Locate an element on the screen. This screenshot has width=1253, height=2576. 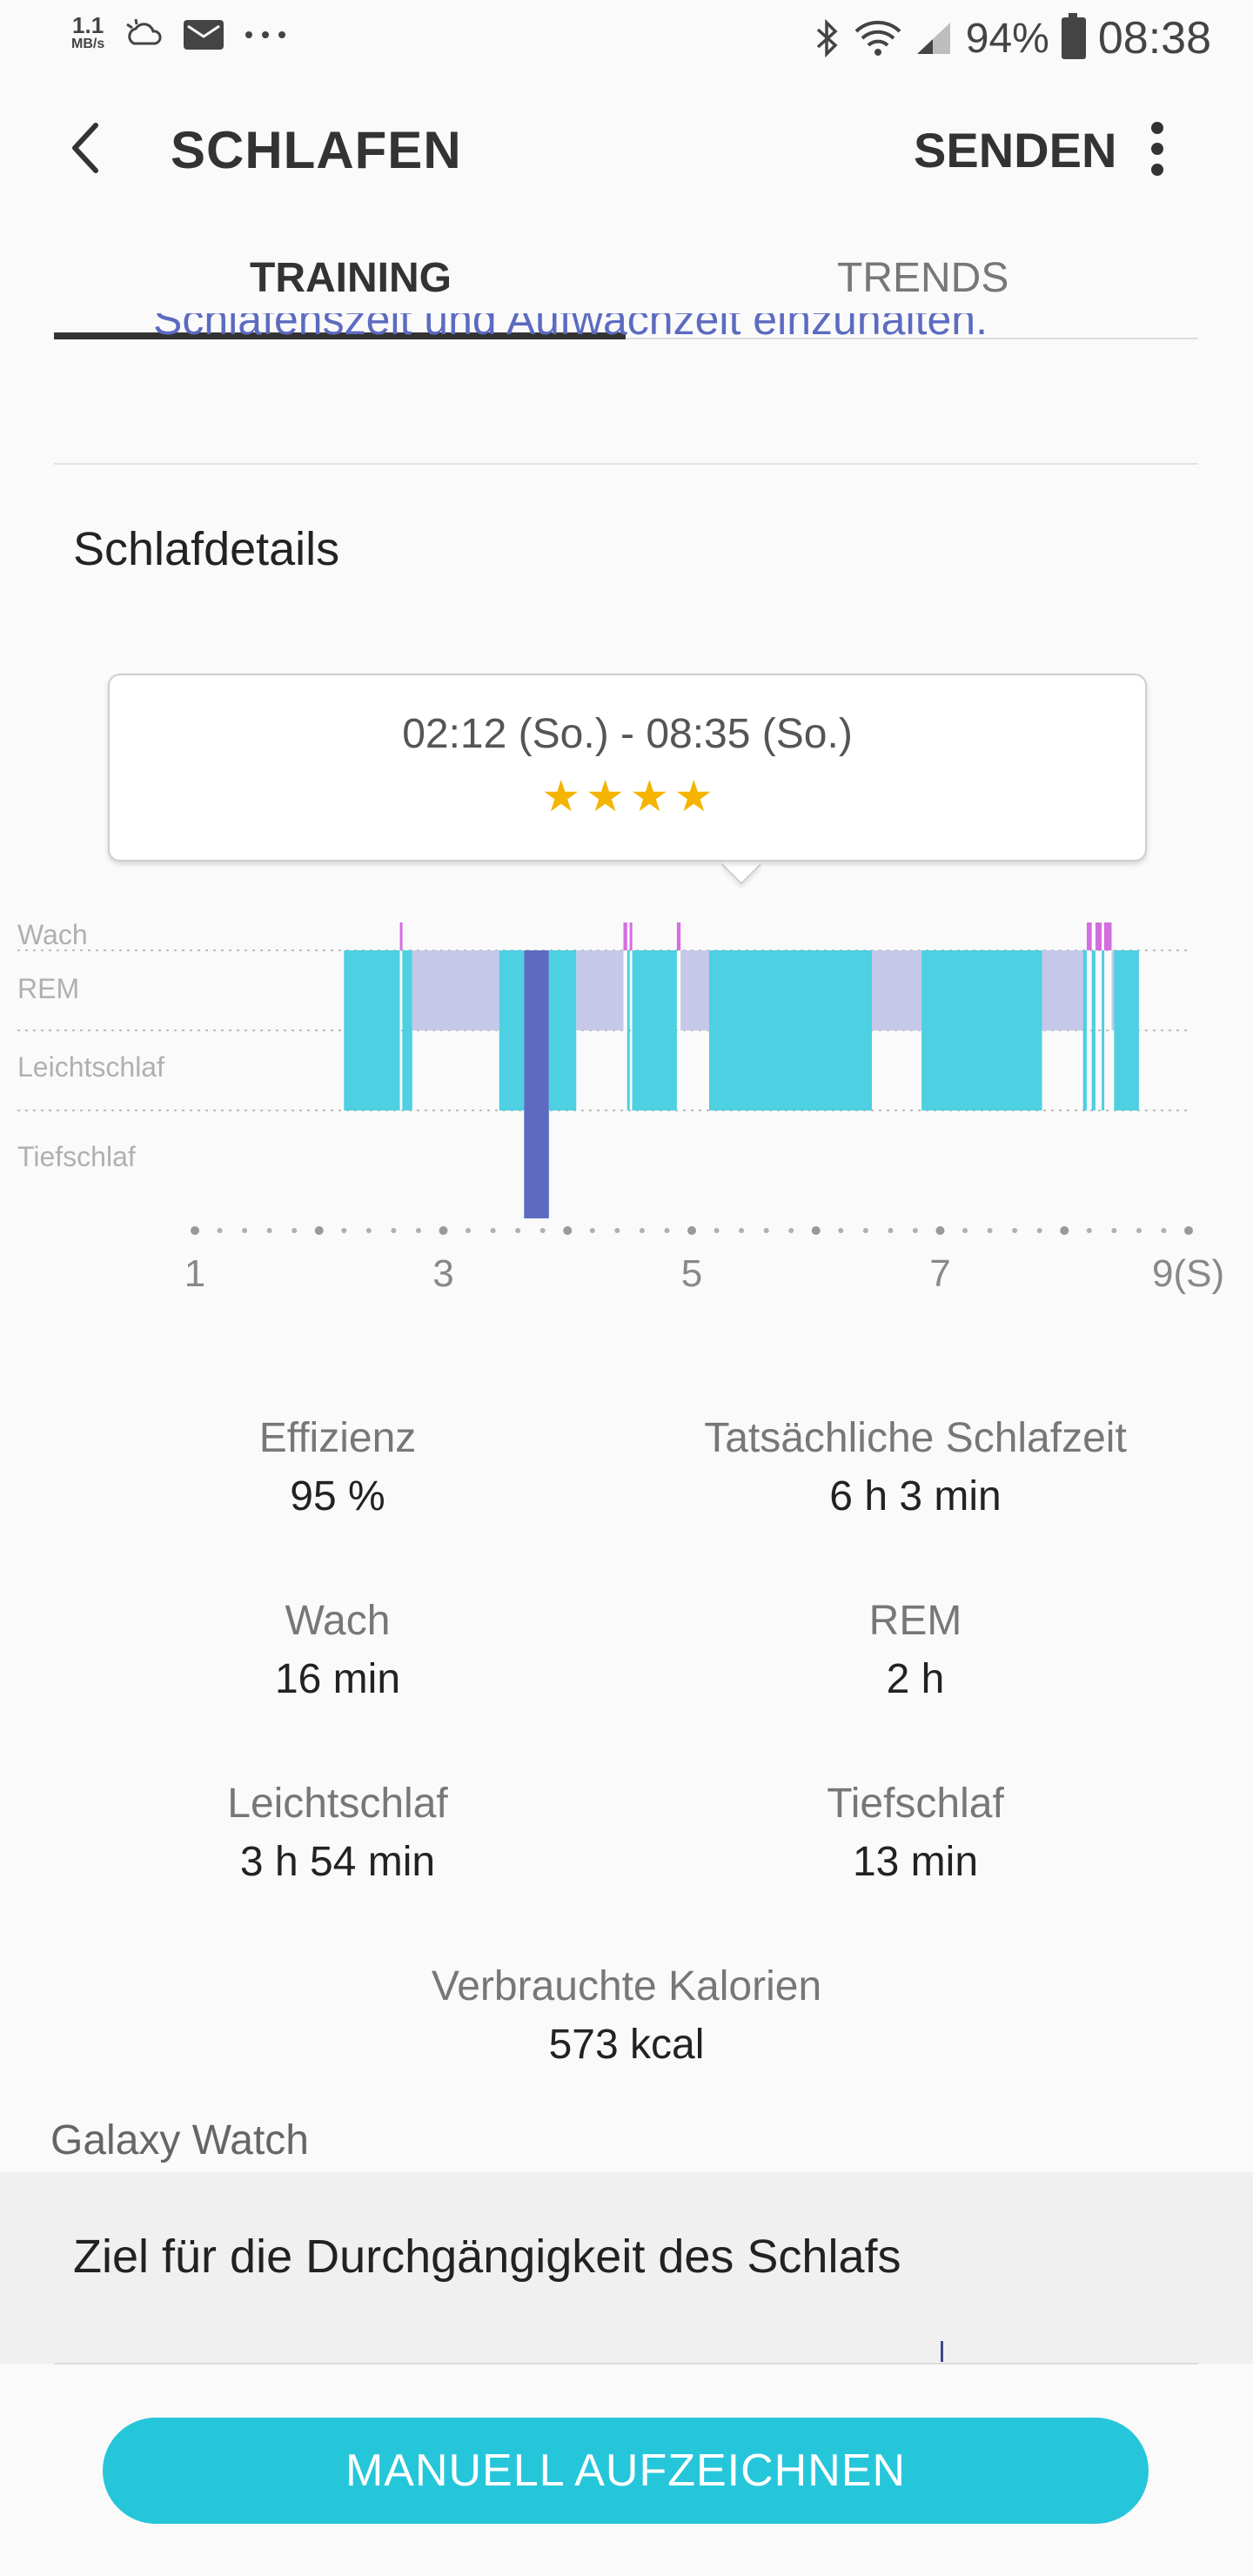
app-bar: SCHLAFEN SENDEN is located at coordinates (626, 147).